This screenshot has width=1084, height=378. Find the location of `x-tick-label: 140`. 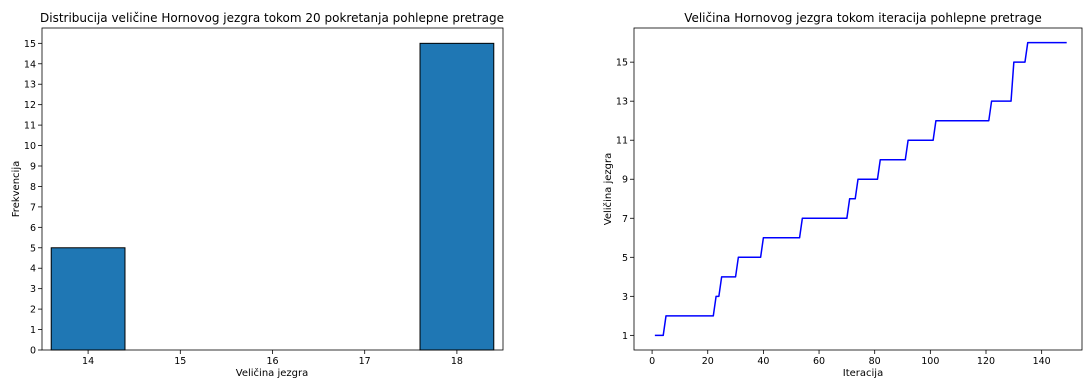

x-tick-label: 140 is located at coordinates (1042, 361).